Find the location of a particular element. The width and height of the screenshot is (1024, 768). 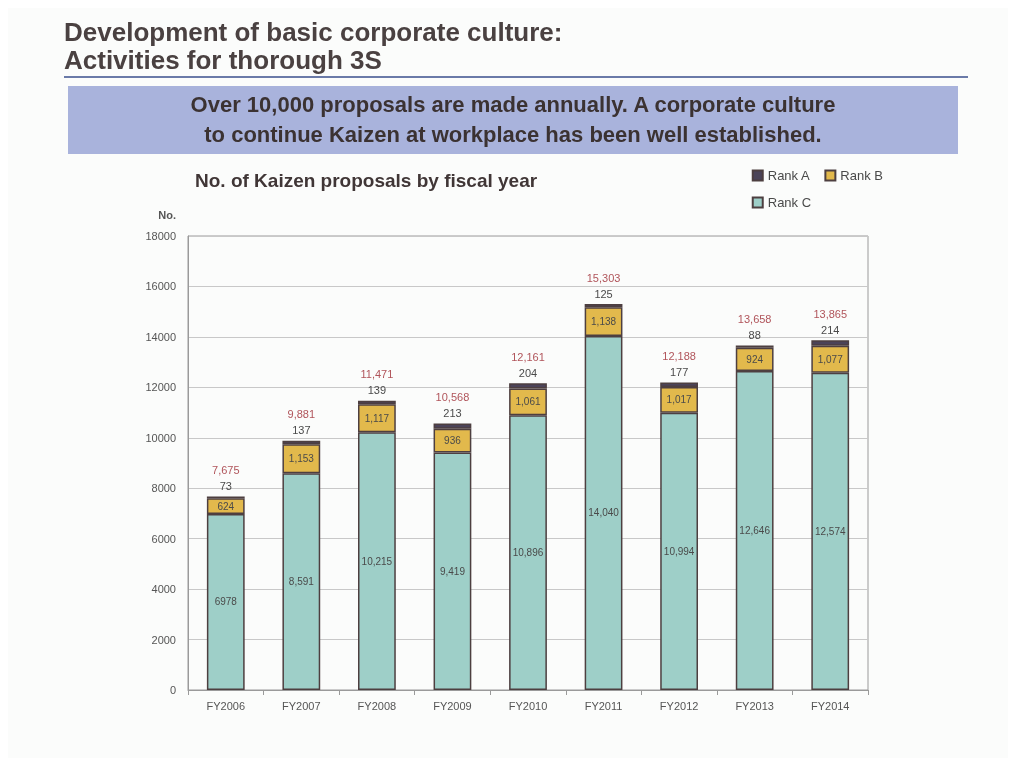

data-label: 924 is located at coordinates (755, 359).